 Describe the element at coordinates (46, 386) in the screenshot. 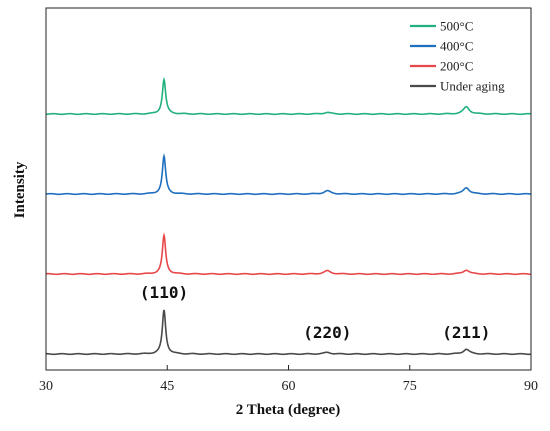

I see `x-tick-label-30: 30` at that location.